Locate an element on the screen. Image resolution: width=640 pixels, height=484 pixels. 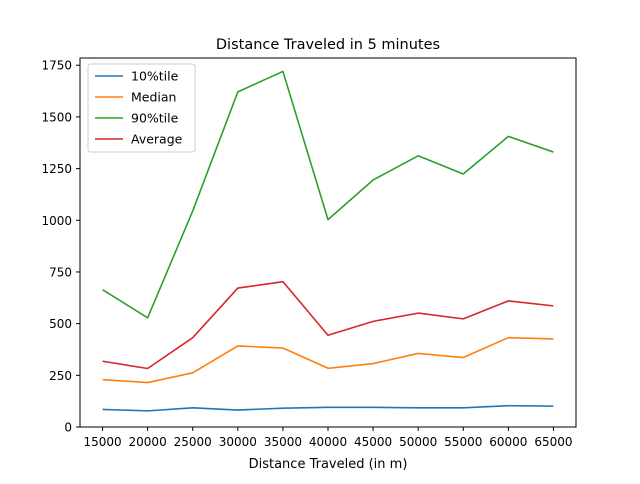
y-tick-label: 1000 is located at coordinates (56, 221).